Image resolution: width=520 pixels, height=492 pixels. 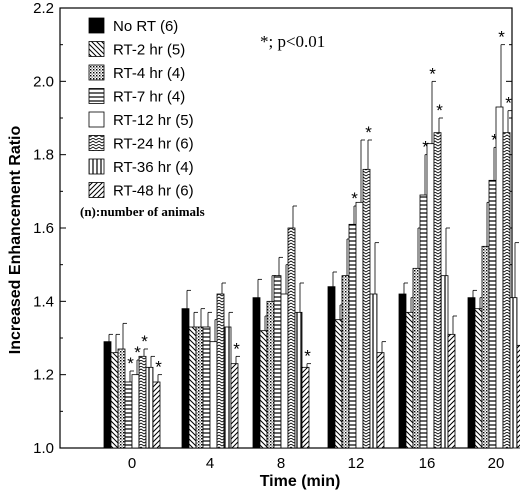 I want to click on y-tick-label: 1.2, so click(x=43, y=375).